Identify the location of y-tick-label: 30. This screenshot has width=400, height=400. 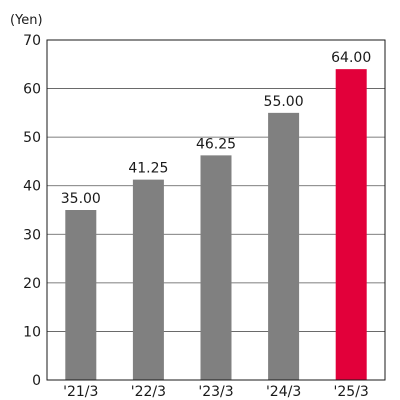
(32, 235).